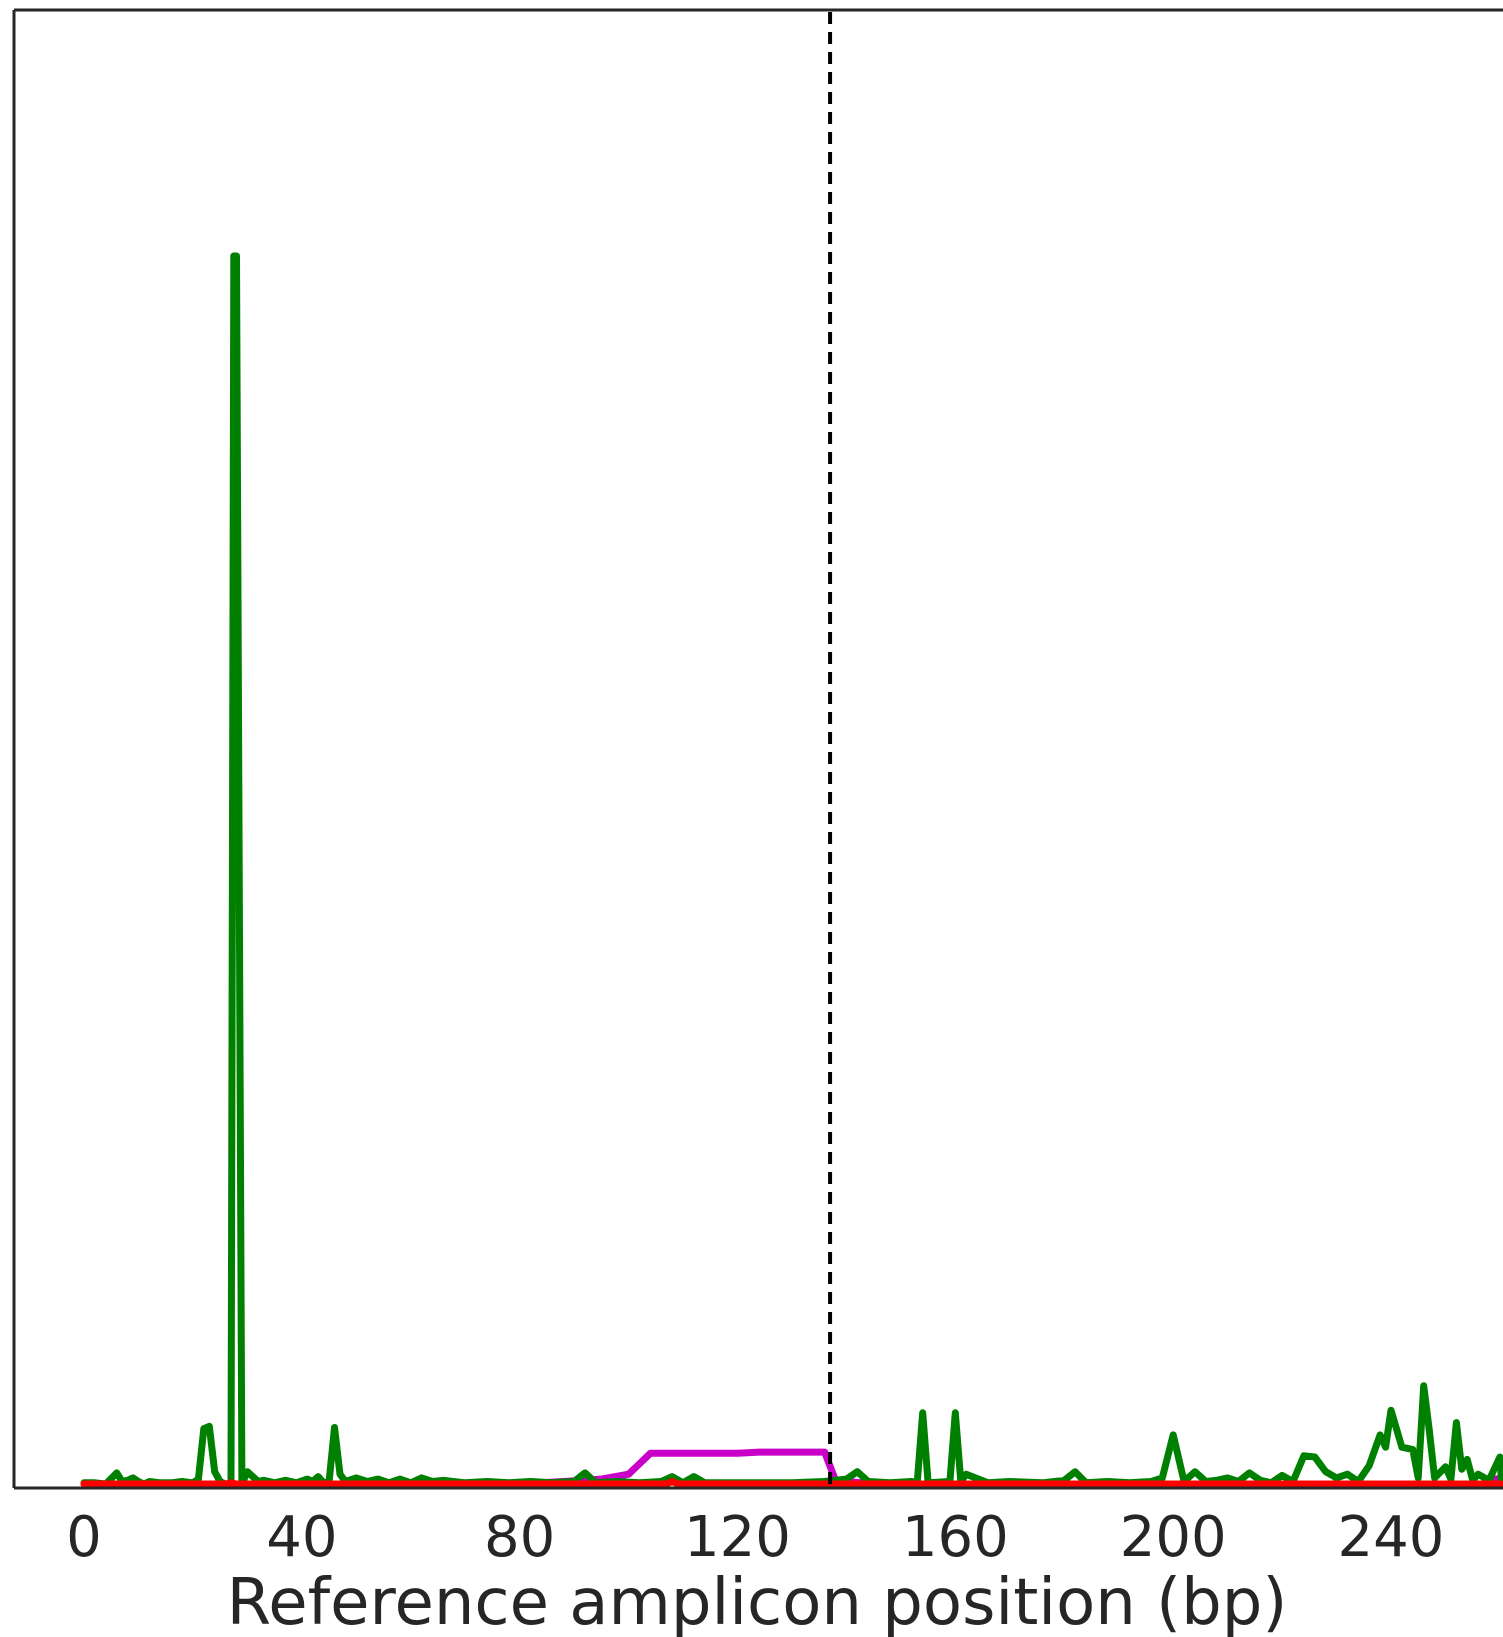 The image size is (1503, 1637). What do you see at coordinates (737, 1537) in the screenshot?
I see `x-tick-label: 120` at bounding box center [737, 1537].